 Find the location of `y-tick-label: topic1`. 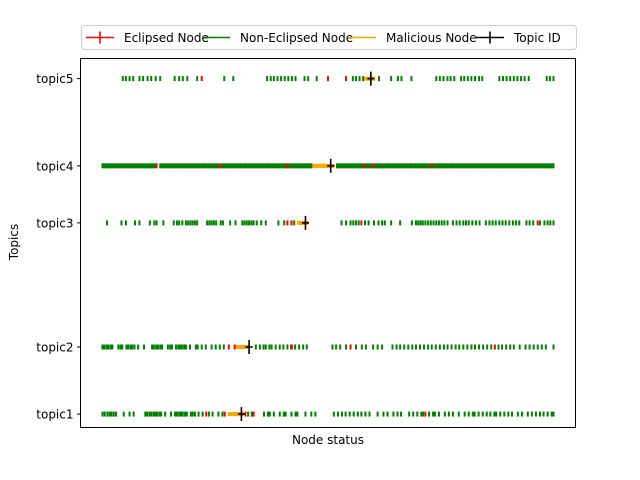

y-tick-label: topic1 is located at coordinates (54, 415).